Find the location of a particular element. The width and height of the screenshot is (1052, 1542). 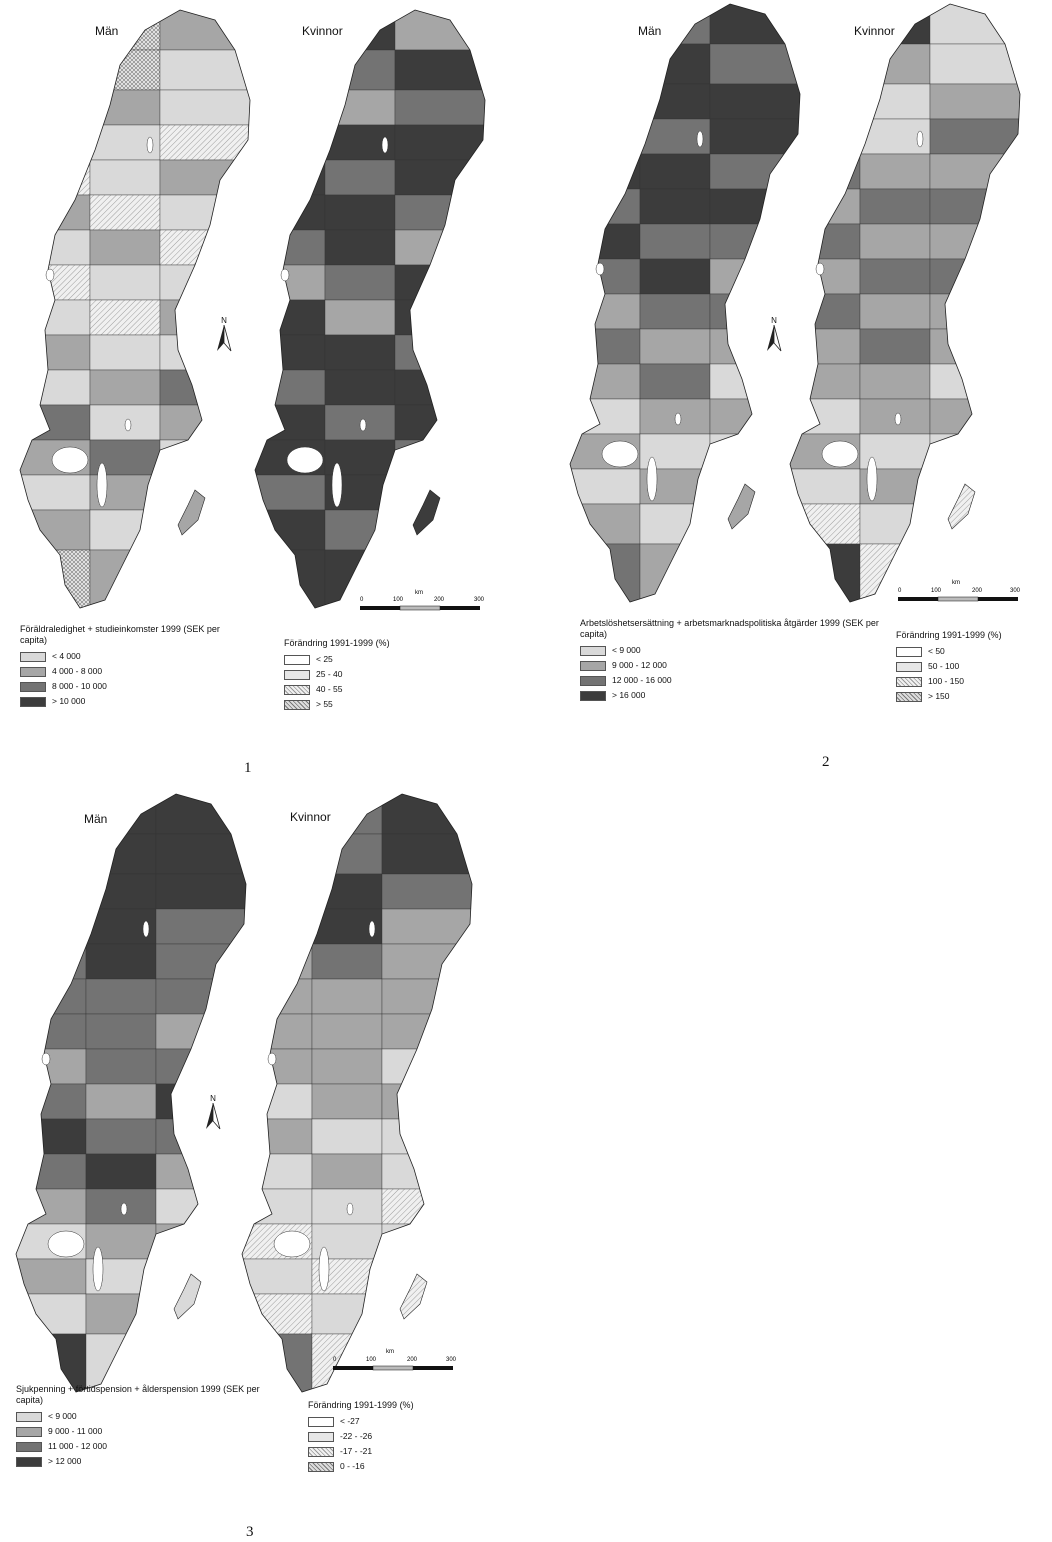

legend-item: 0 - -16 is located at coordinates (408, 1466).